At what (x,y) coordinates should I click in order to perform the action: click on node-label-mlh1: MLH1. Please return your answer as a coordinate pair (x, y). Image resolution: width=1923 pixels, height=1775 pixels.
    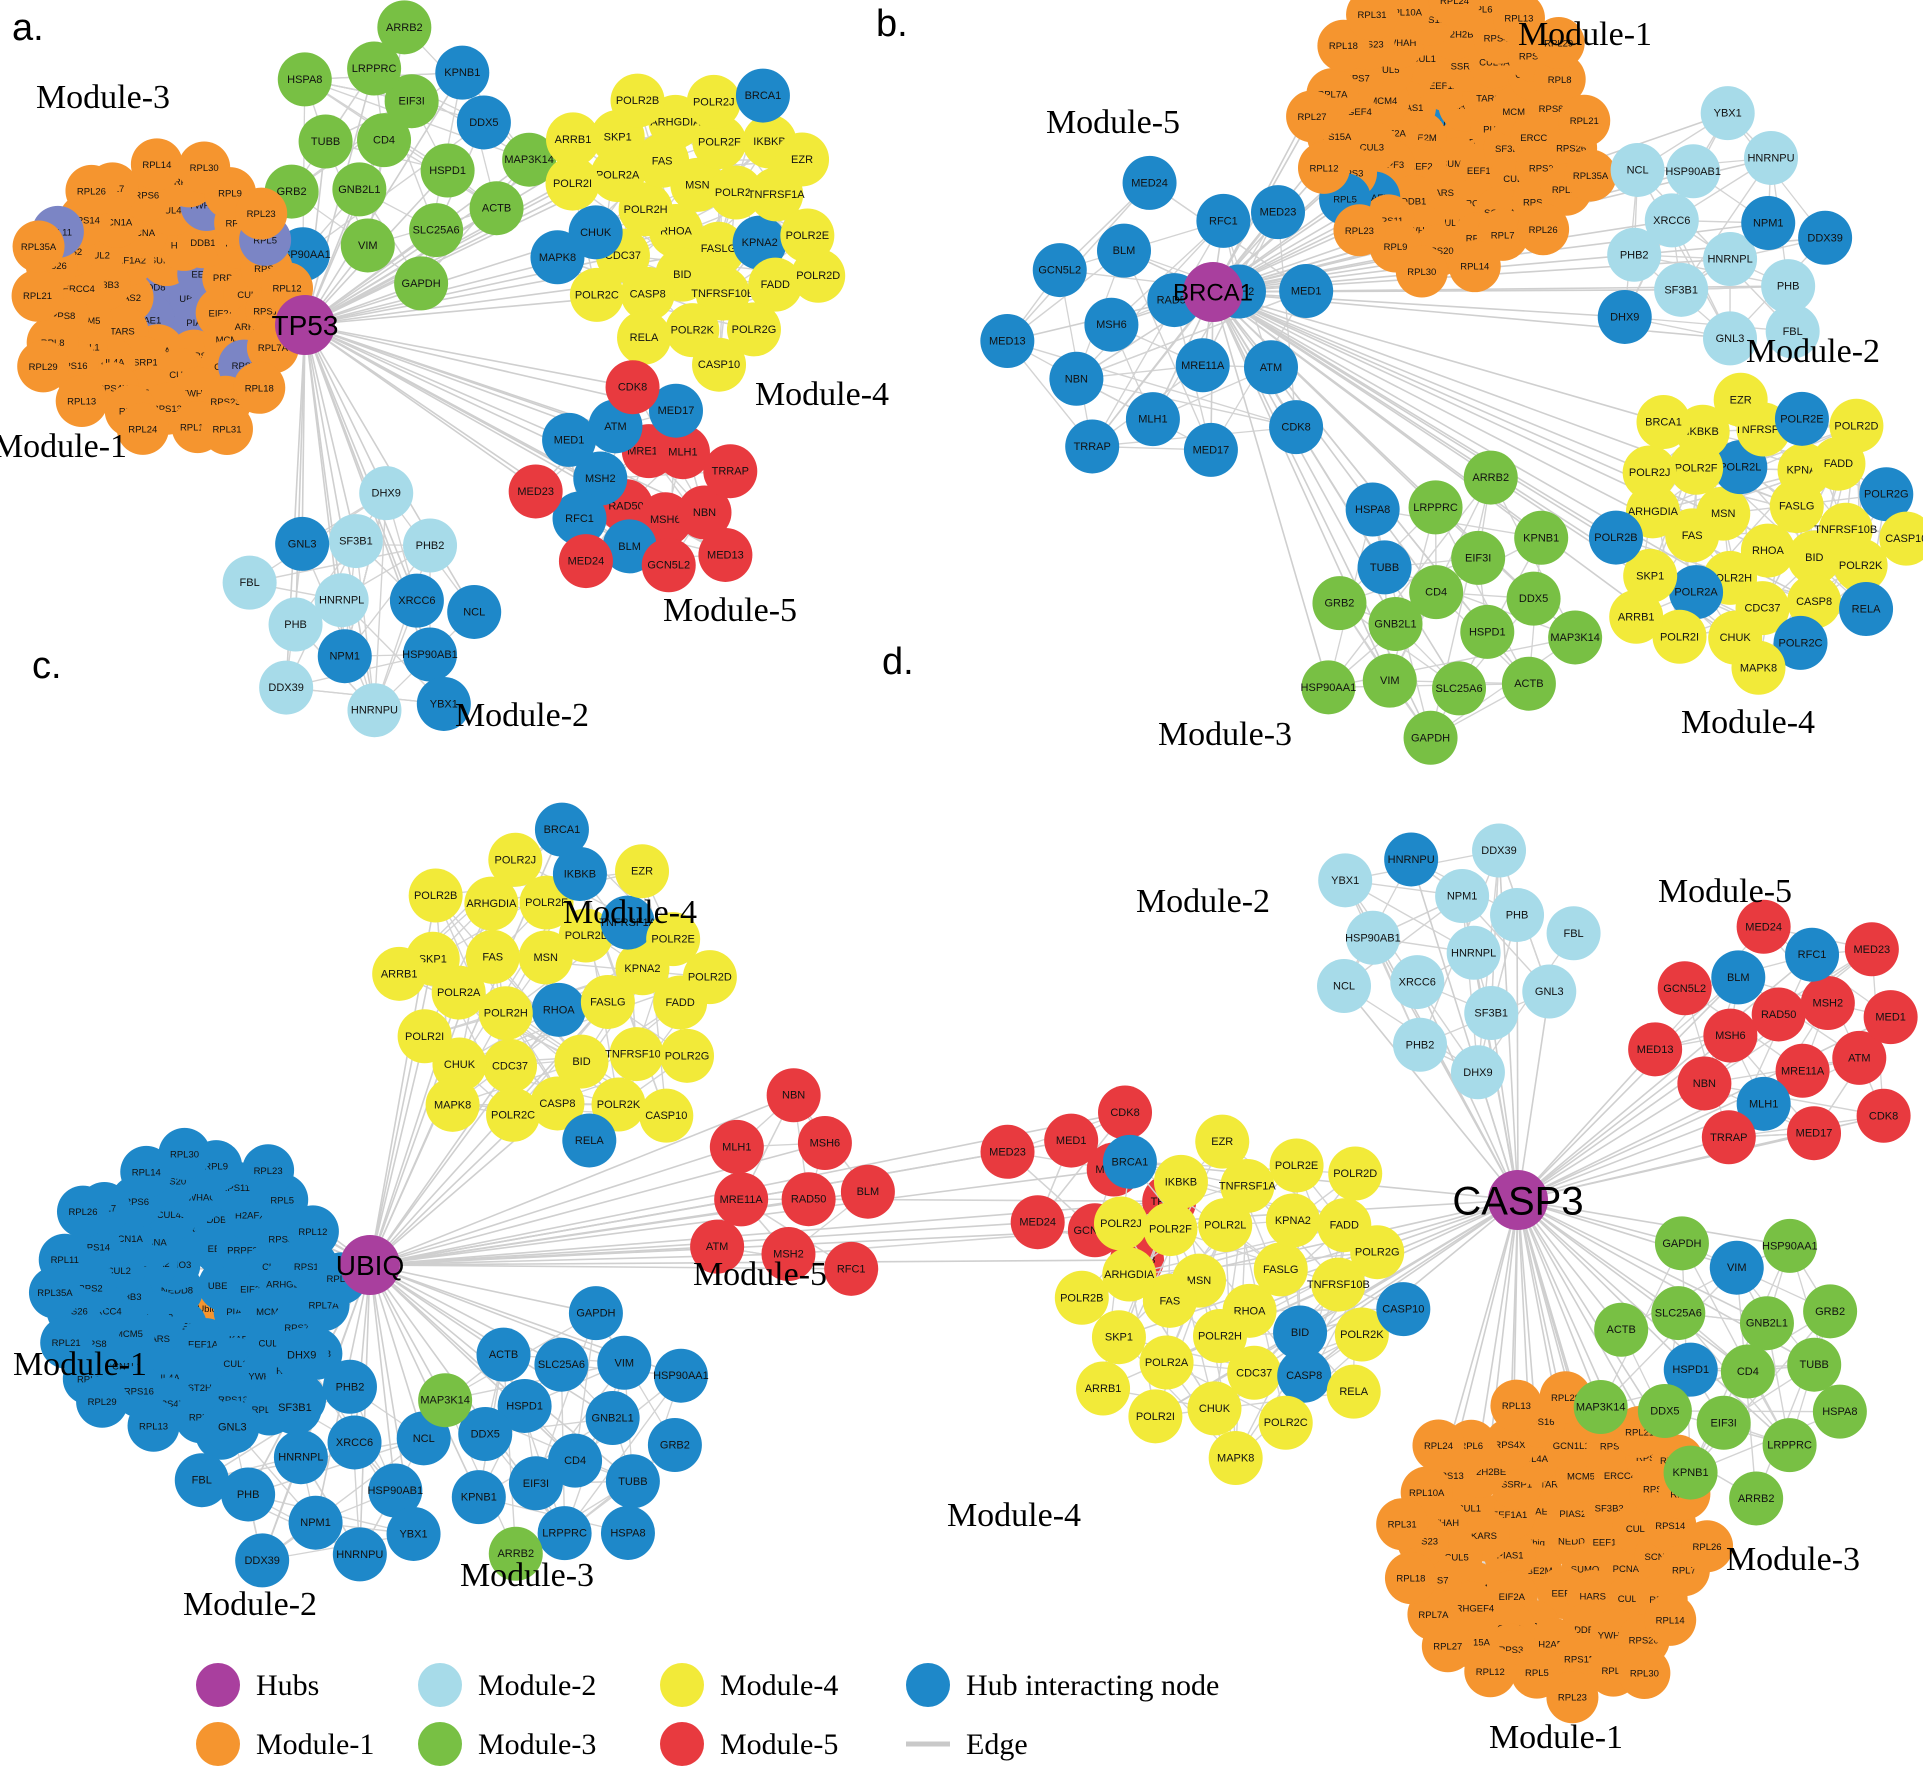
    Looking at the image, I should click on (682, 453).